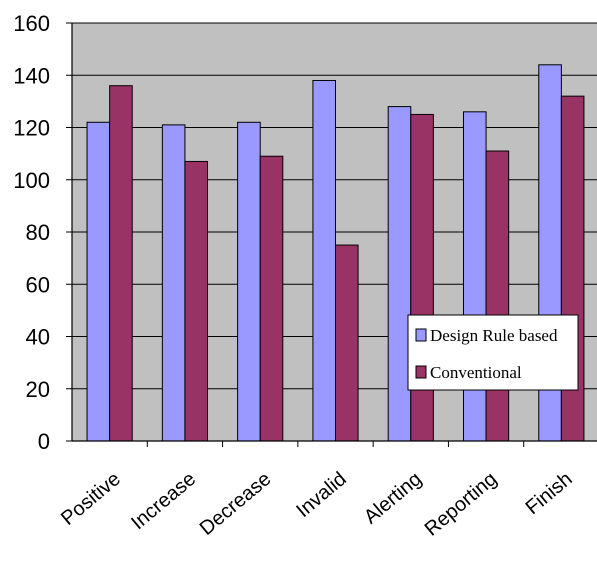 The image size is (597, 579). What do you see at coordinates (421, 372) in the screenshot?
I see `legend-swatch-conventional` at bounding box center [421, 372].